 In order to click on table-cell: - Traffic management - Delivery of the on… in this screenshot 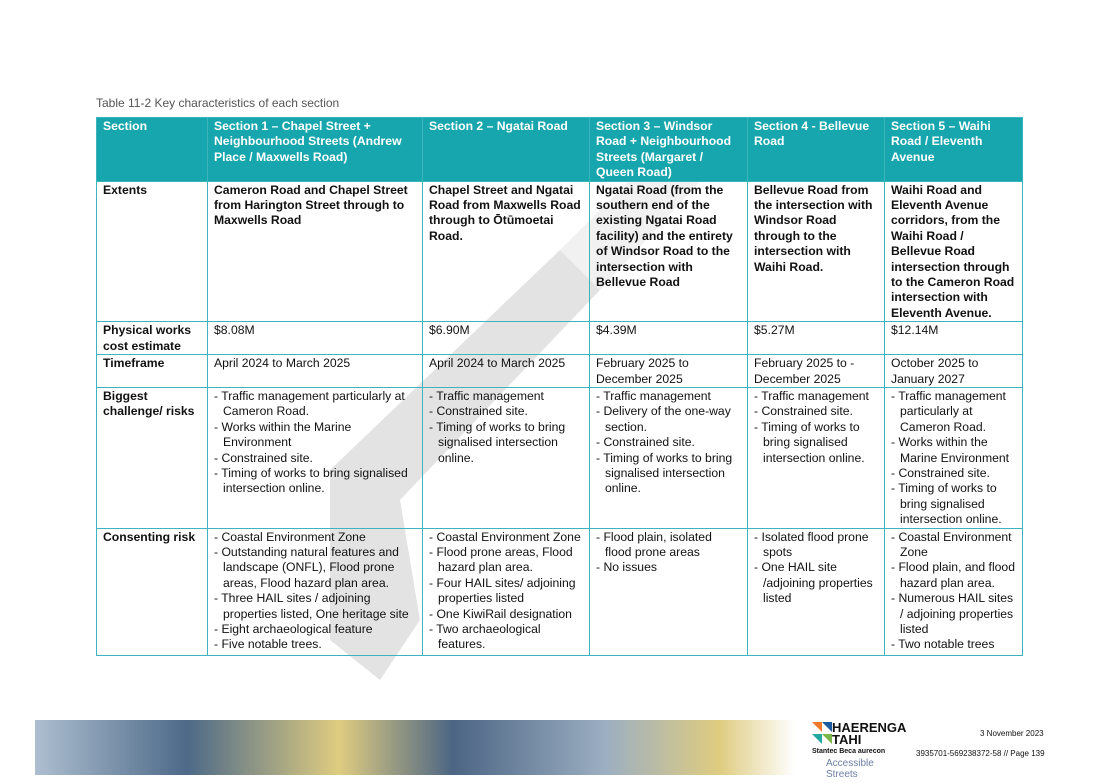, I will do `click(668, 457)`.